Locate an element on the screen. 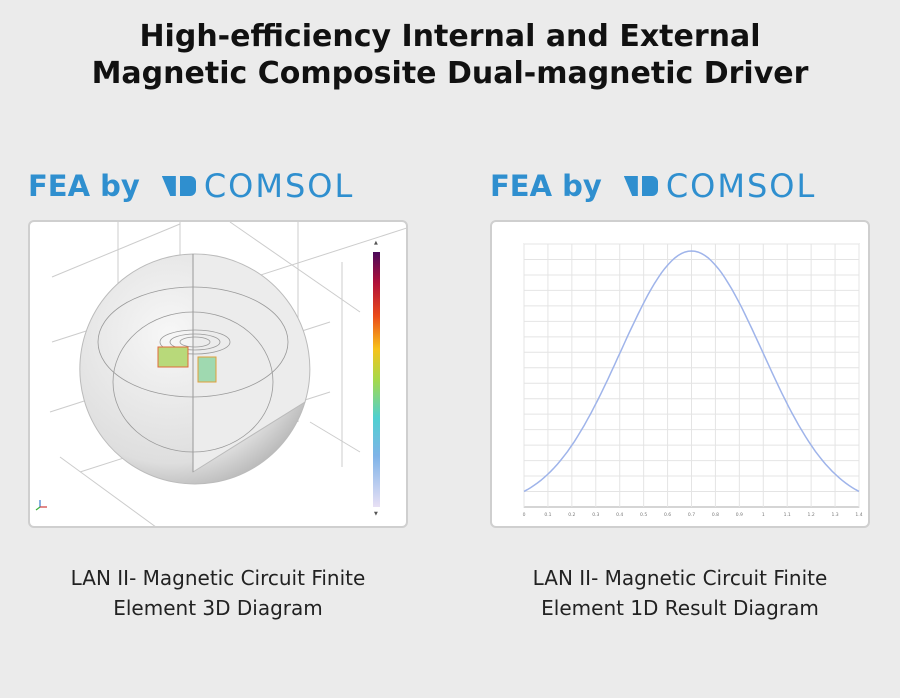 The height and width of the screenshot is (698, 900). x-tick-label: 0.9 is located at coordinates (739, 515).